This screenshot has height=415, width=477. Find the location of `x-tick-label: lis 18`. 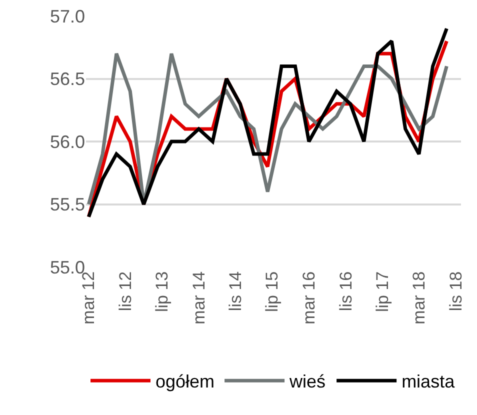

x-tick-label: lis 18 is located at coordinates (456, 291).